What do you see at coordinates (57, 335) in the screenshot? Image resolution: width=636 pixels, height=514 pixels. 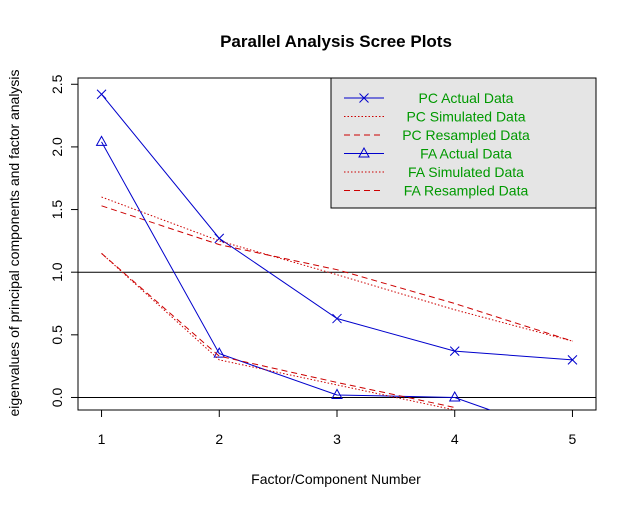 I see `y-tick-label: 0.5` at bounding box center [57, 335].